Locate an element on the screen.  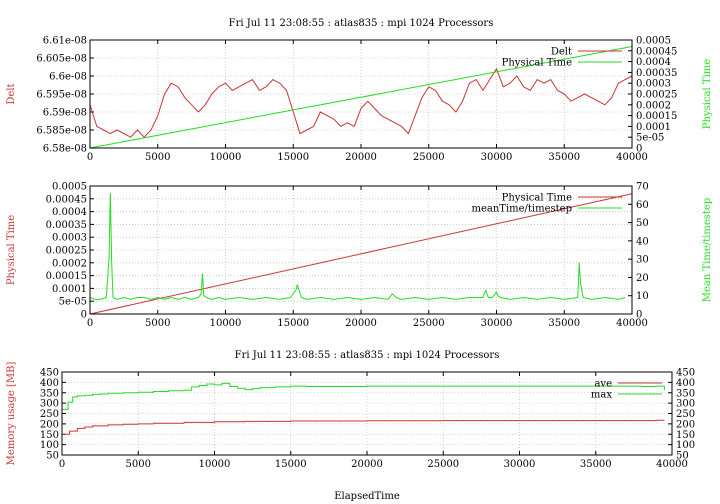
y-tick-label: 250 is located at coordinates (49, 414).